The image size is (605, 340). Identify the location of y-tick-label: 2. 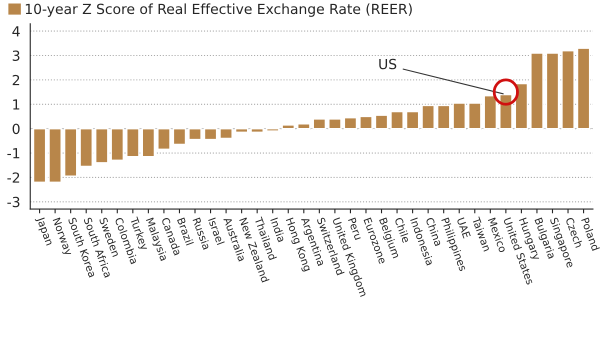
(16, 80).